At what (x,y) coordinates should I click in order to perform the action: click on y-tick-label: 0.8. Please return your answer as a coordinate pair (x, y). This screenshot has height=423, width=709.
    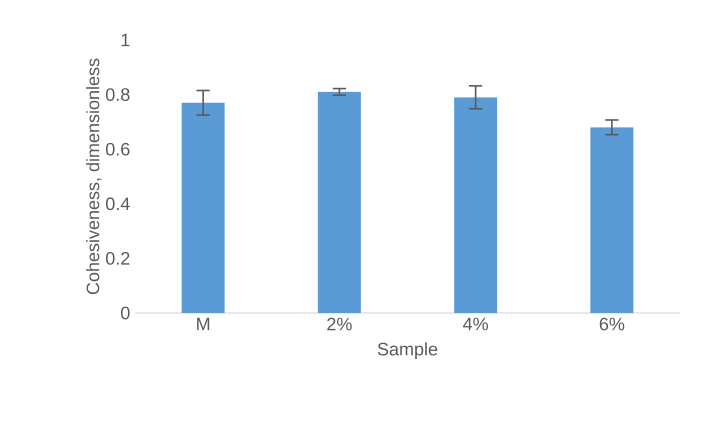
    Looking at the image, I should click on (118, 94).